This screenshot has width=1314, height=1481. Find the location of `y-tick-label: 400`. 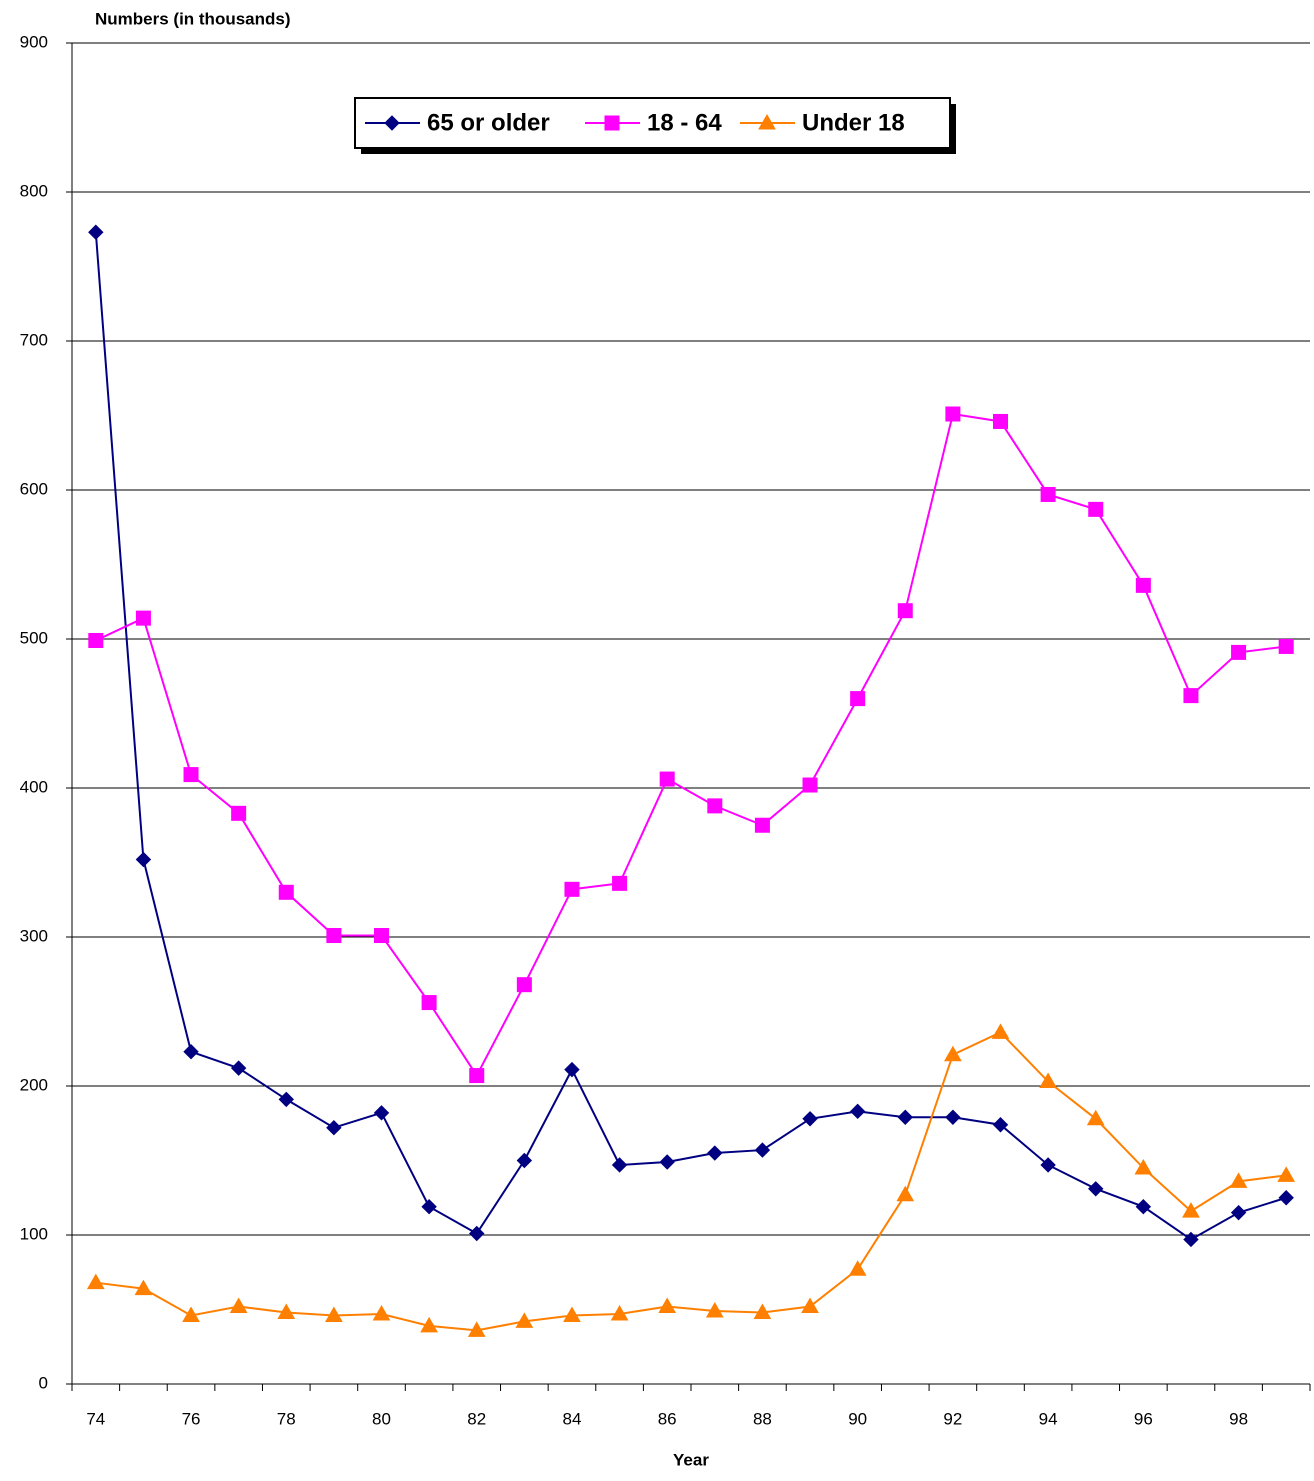

y-tick-label: 400 is located at coordinates (34, 786).